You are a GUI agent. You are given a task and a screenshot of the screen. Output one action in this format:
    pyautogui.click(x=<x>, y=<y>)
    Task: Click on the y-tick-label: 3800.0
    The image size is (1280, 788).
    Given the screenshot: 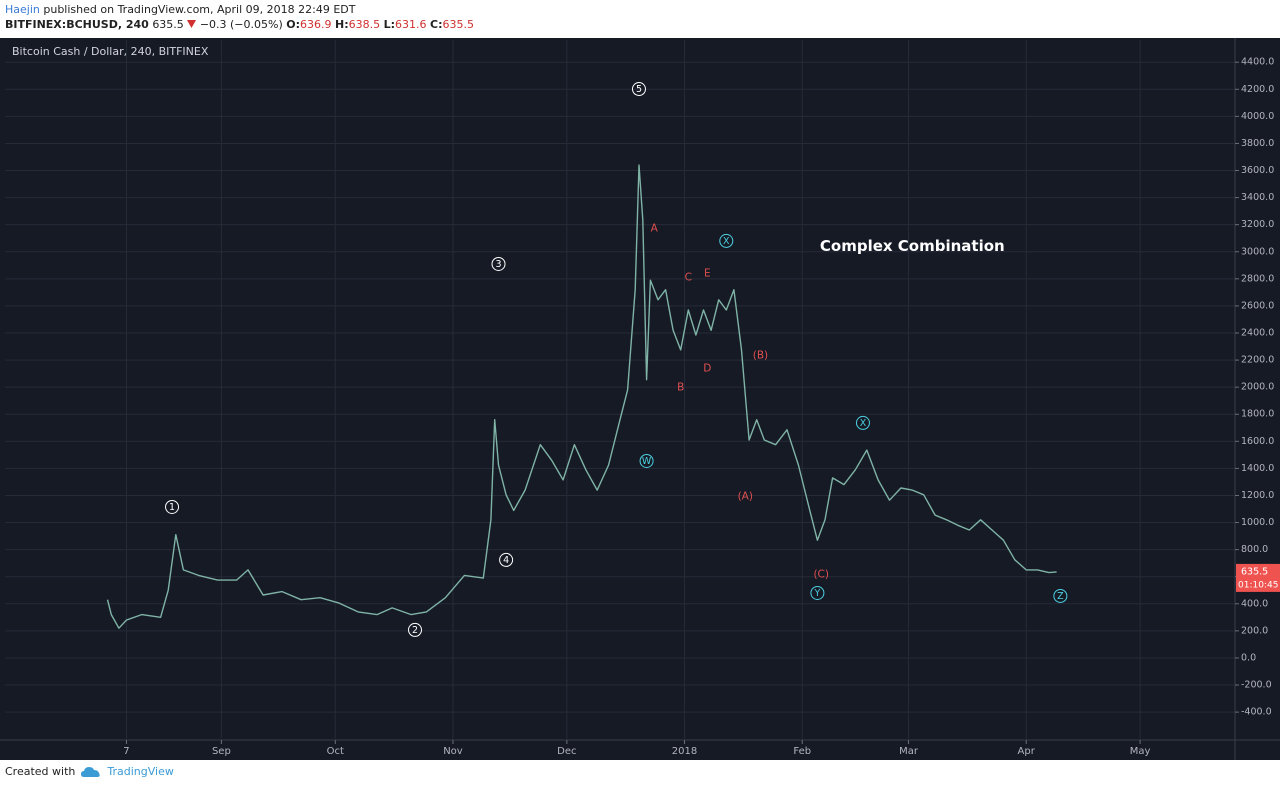 What is the action you would take?
    pyautogui.click(x=1257, y=143)
    